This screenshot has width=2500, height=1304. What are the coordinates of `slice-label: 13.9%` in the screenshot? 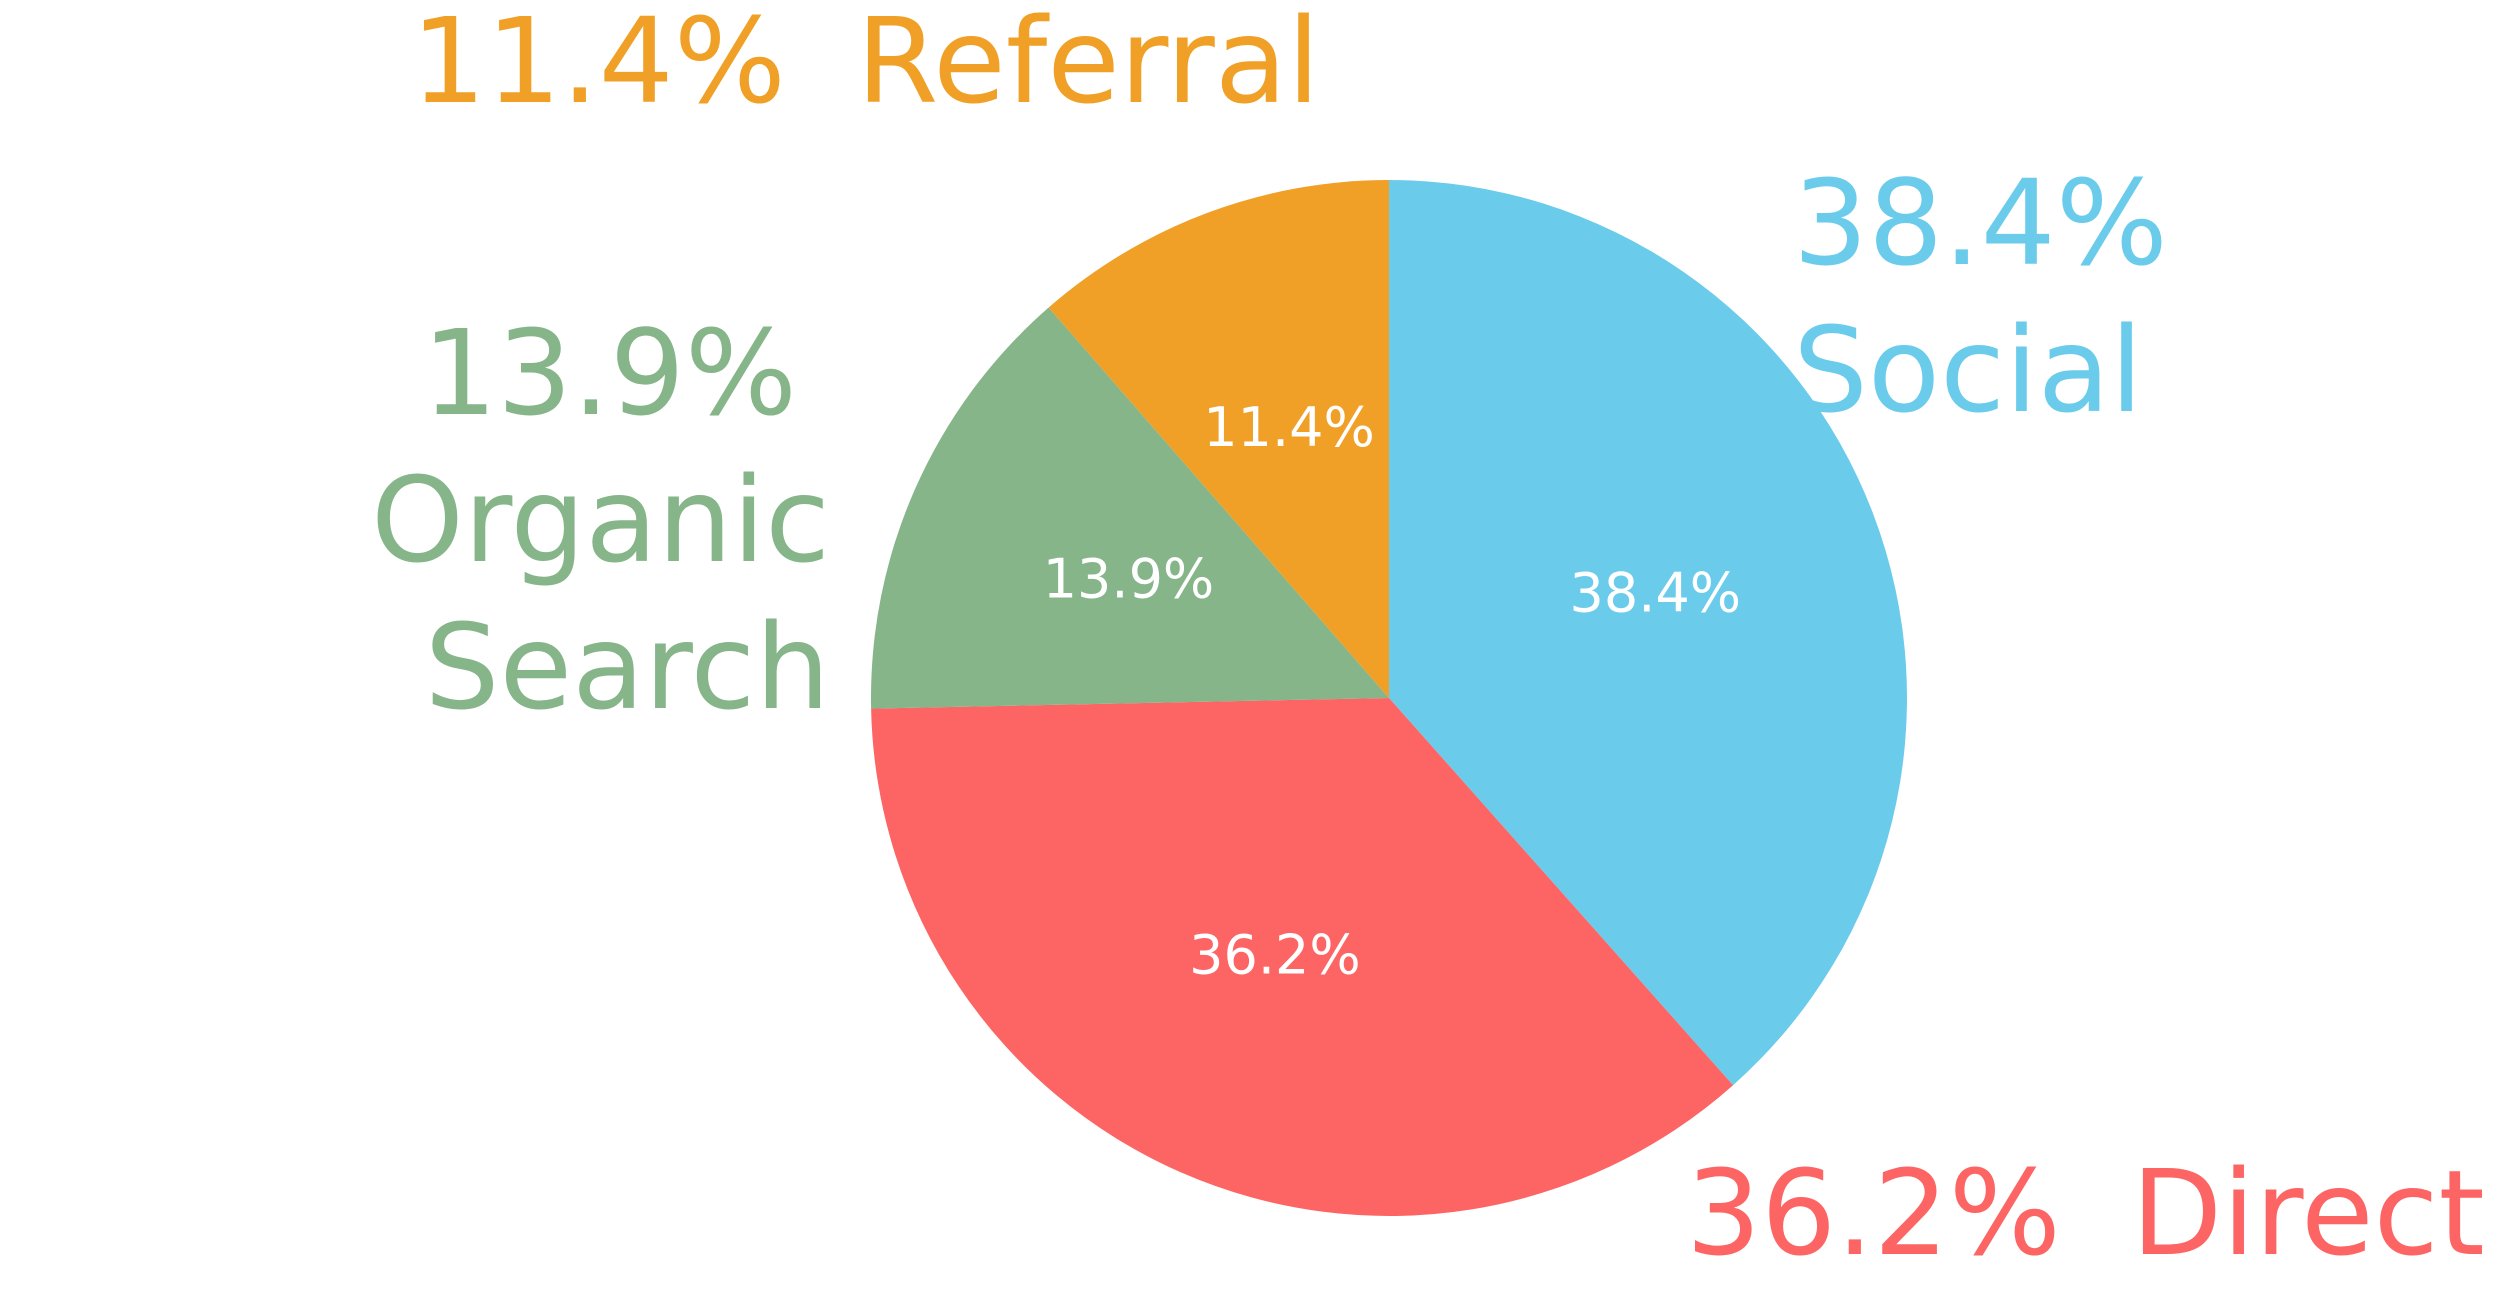 It's located at (1129, 578).